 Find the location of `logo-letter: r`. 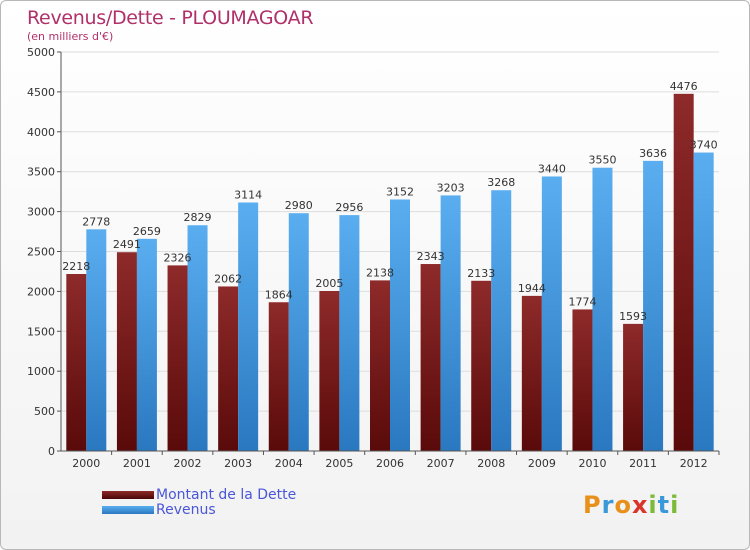

logo-letter: r is located at coordinates (608, 505).